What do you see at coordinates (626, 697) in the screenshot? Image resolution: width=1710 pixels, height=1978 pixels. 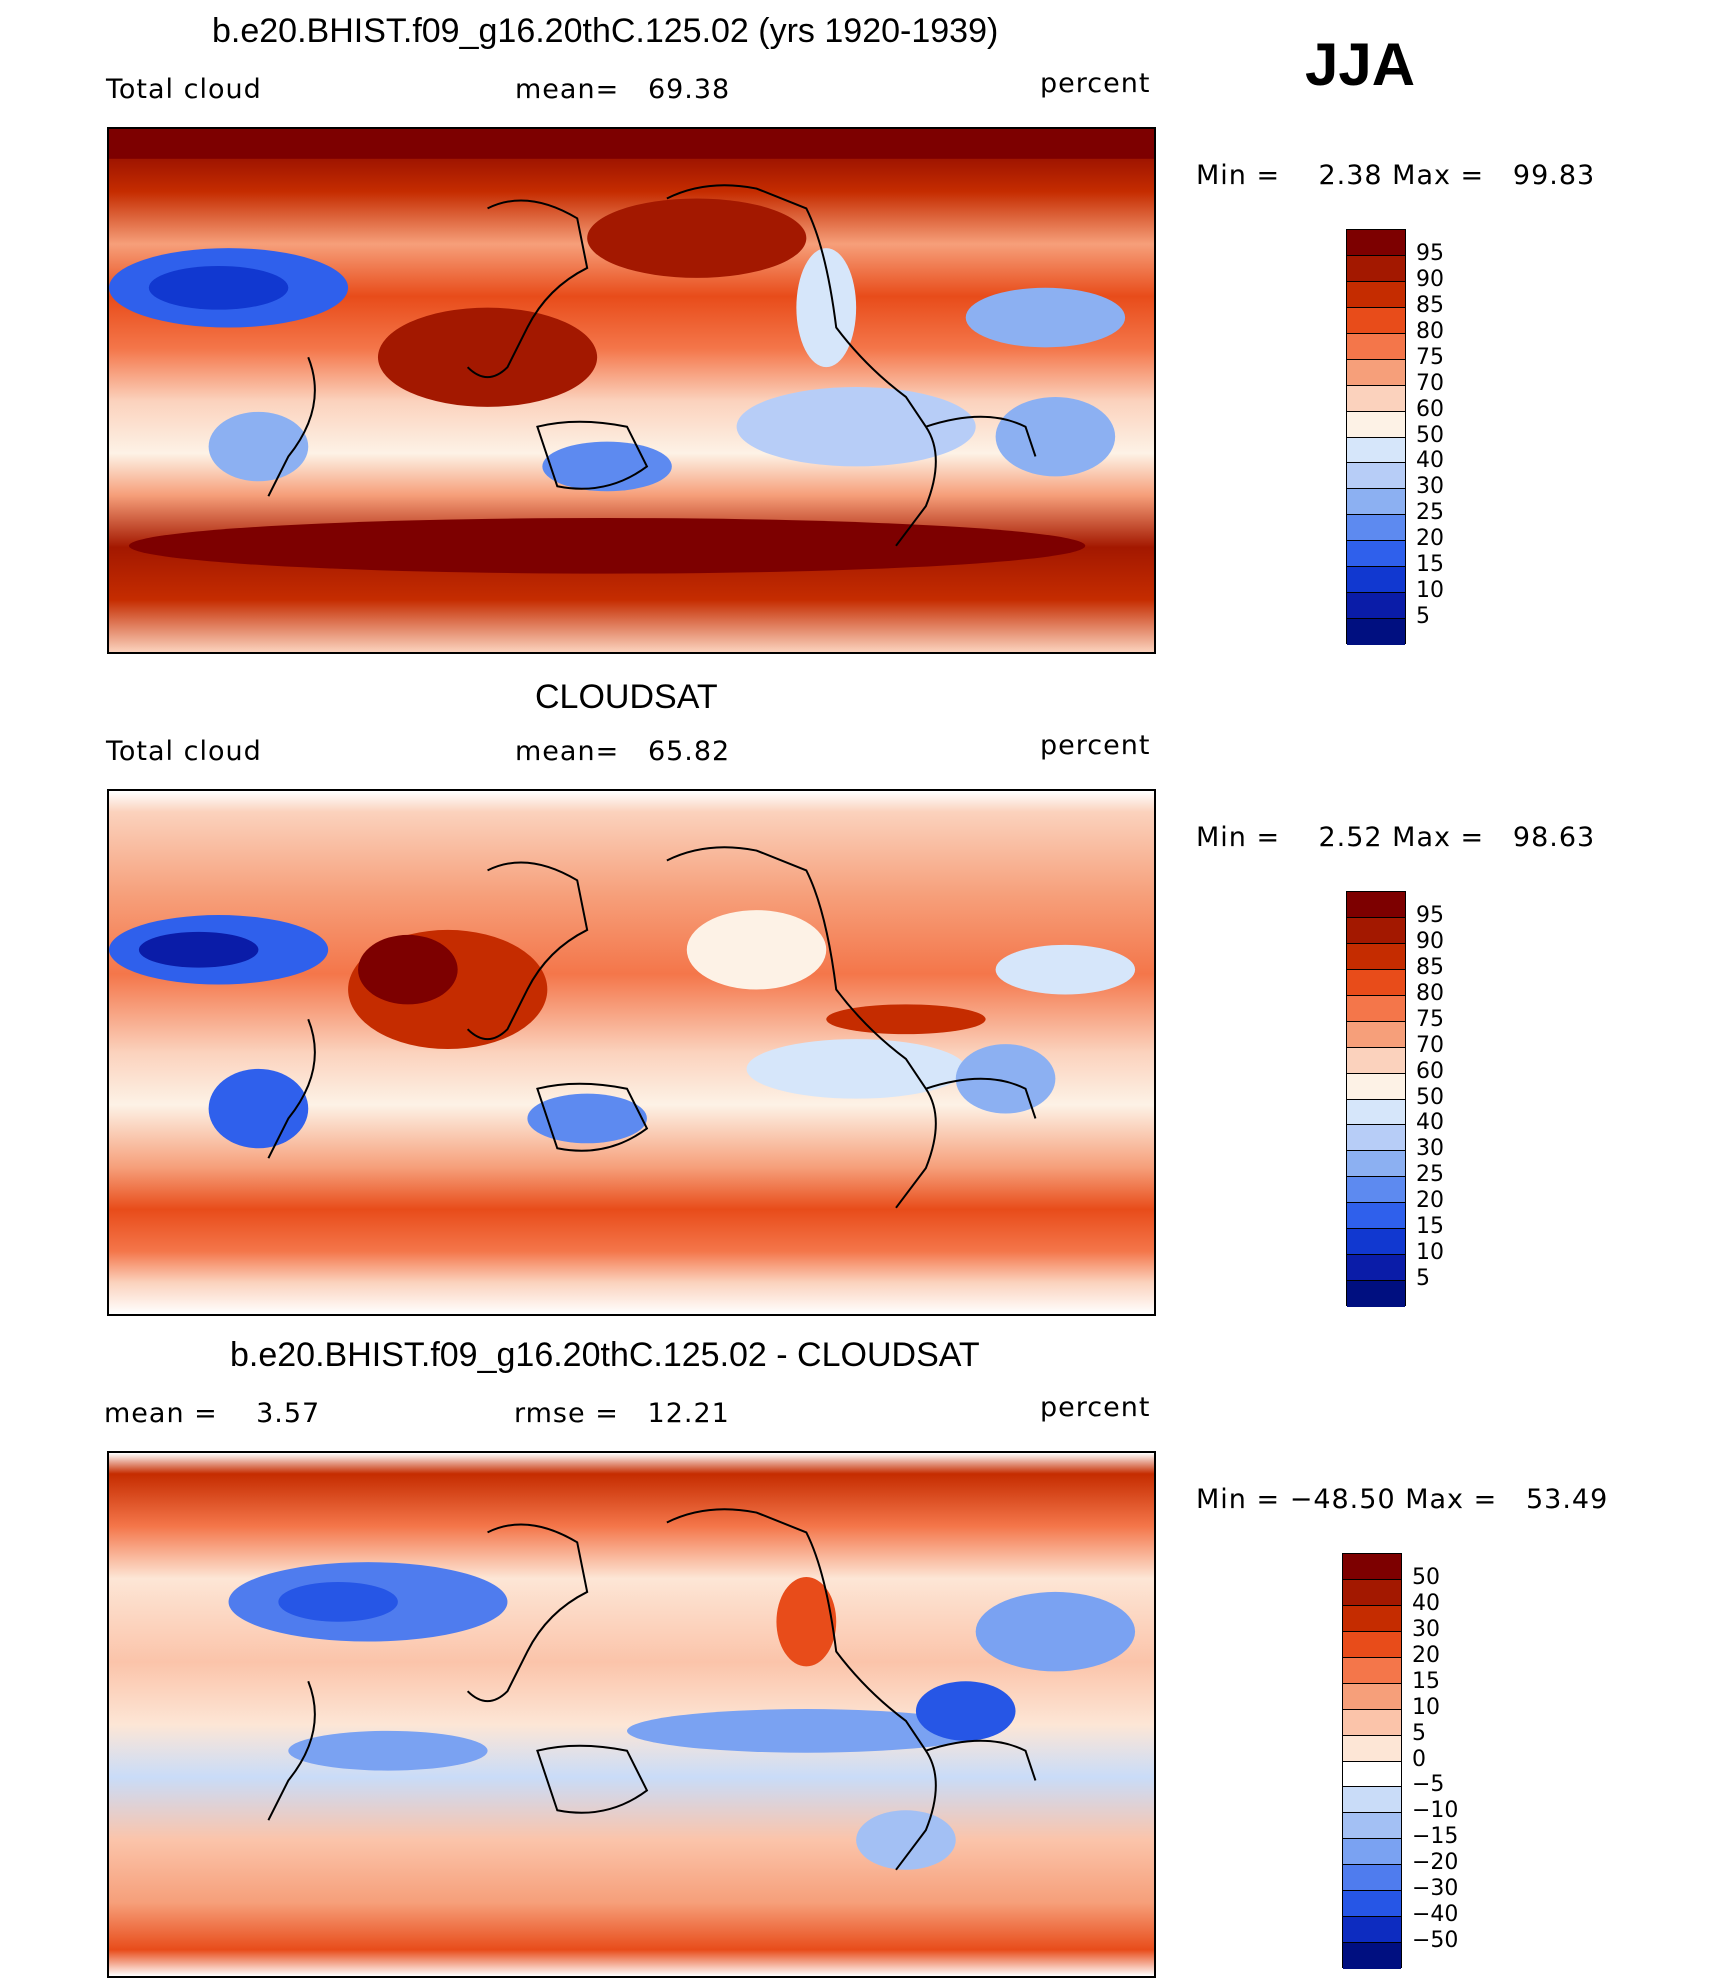 I see `panel-2-title: CLOUDSAT` at bounding box center [626, 697].